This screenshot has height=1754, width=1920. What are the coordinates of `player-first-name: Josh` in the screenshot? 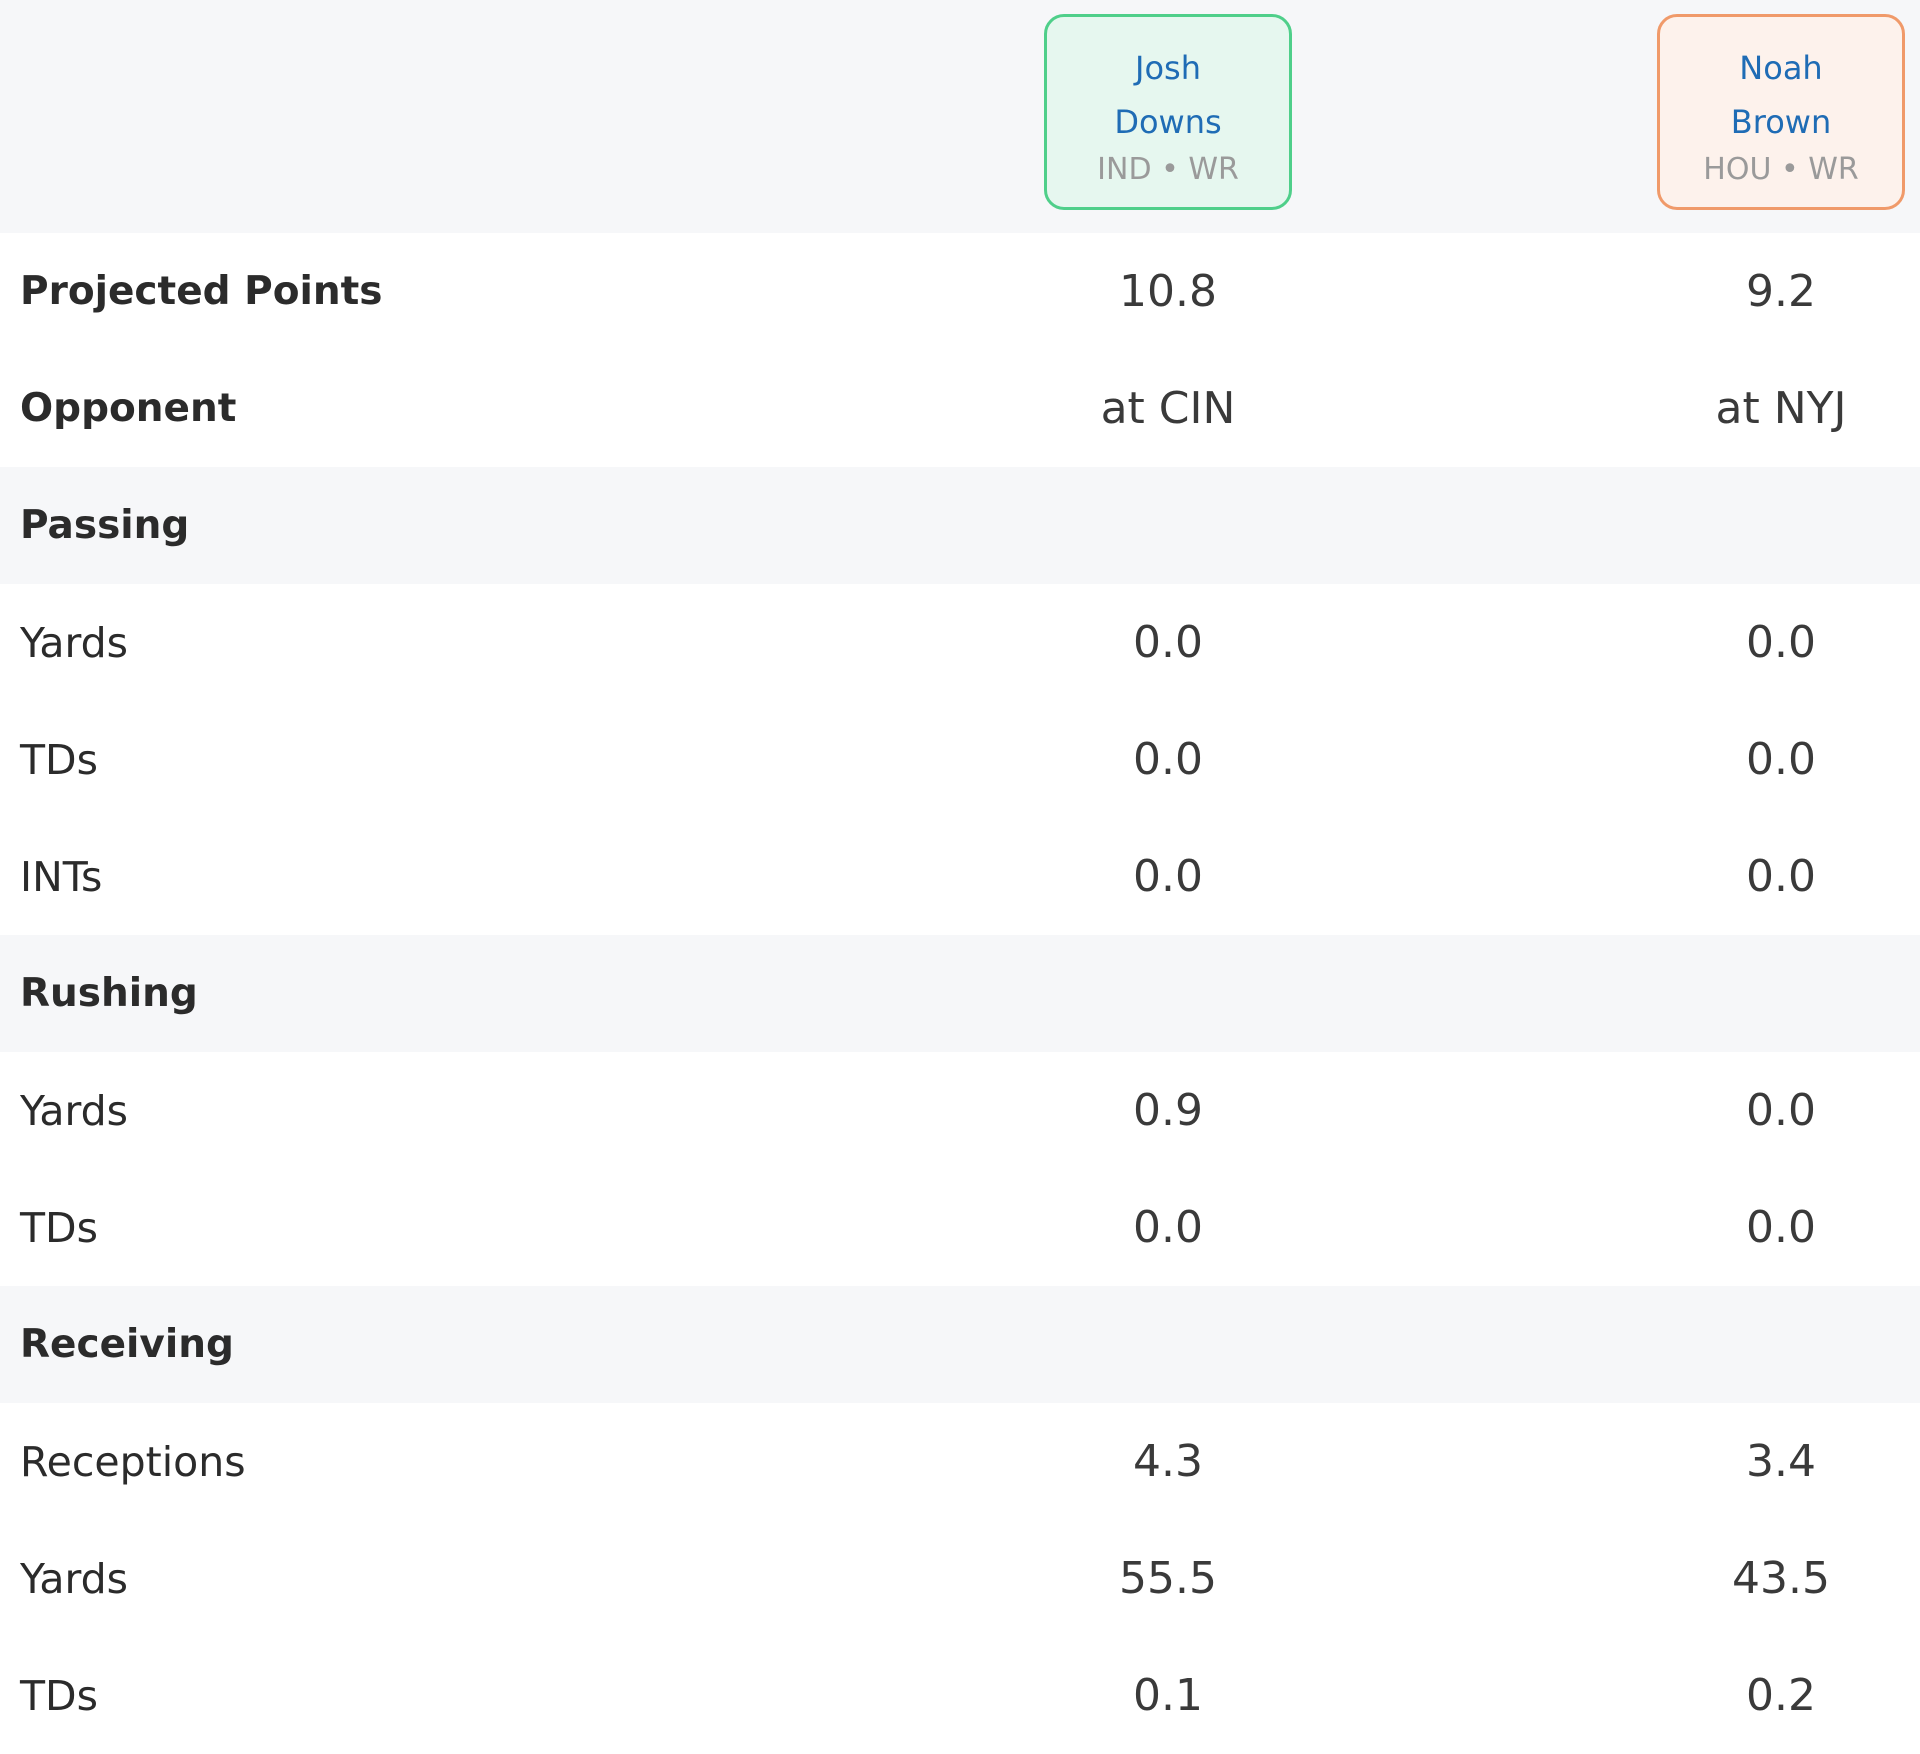 It's located at (1168, 68).